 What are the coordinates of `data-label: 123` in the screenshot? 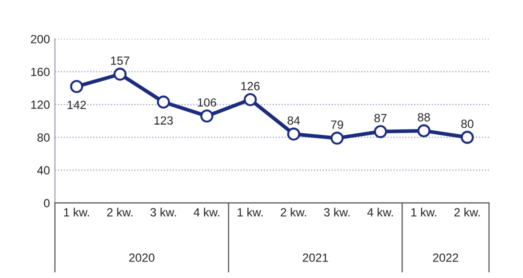 It's located at (163, 120).